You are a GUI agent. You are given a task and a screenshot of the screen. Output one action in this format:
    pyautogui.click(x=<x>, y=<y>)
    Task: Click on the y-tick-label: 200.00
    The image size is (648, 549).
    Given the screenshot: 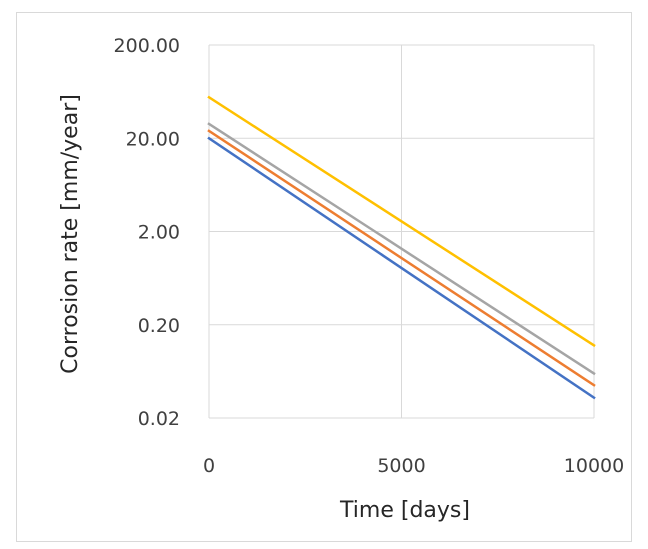 What is the action you would take?
    pyautogui.click(x=147, y=46)
    